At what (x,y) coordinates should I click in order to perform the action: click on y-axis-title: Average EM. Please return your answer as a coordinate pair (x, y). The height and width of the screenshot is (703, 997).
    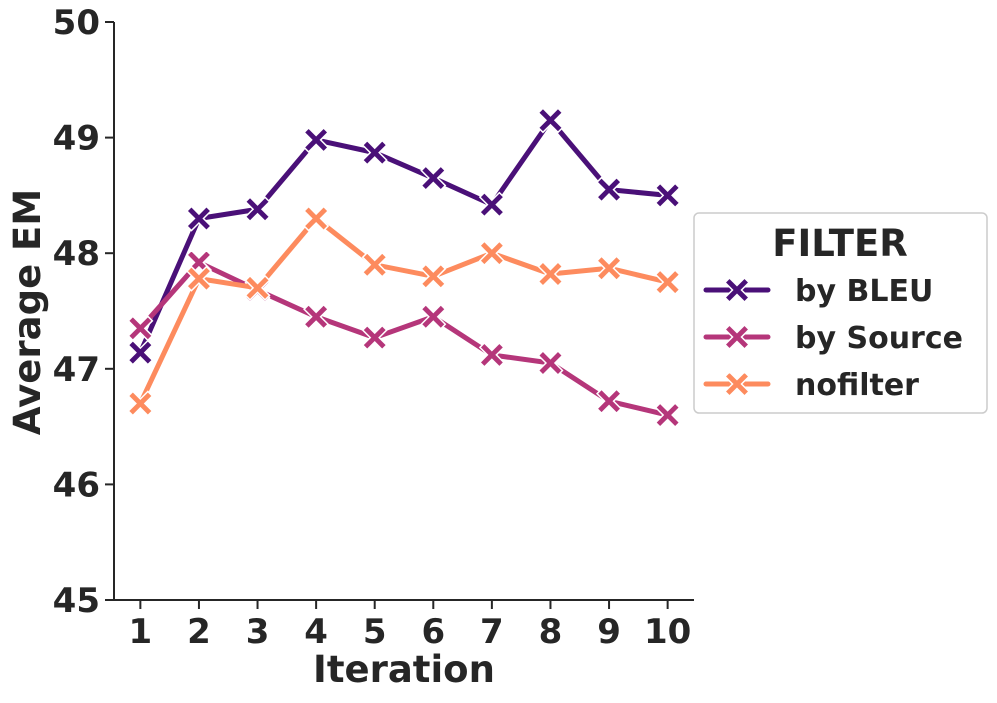
    Looking at the image, I should click on (27, 312).